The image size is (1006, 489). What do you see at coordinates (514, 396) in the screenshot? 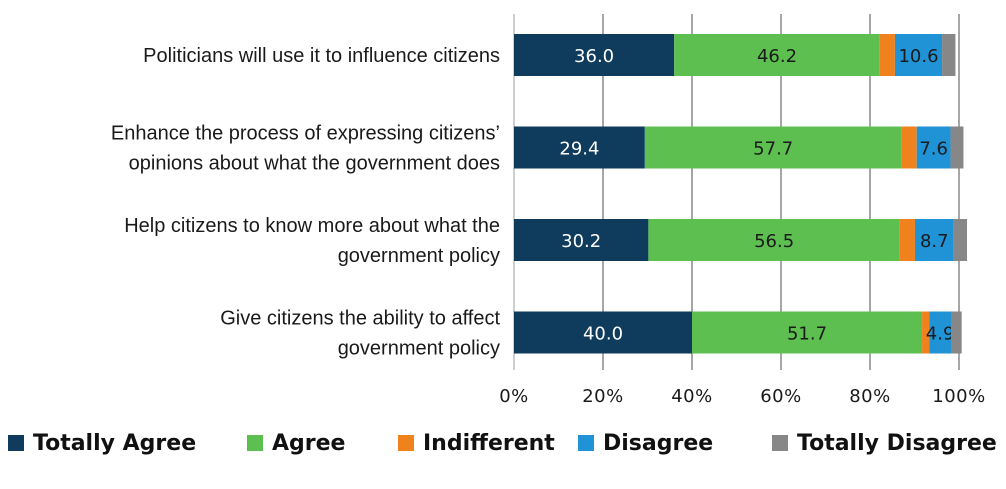
I see `x-tick-label-0: 0%` at bounding box center [514, 396].